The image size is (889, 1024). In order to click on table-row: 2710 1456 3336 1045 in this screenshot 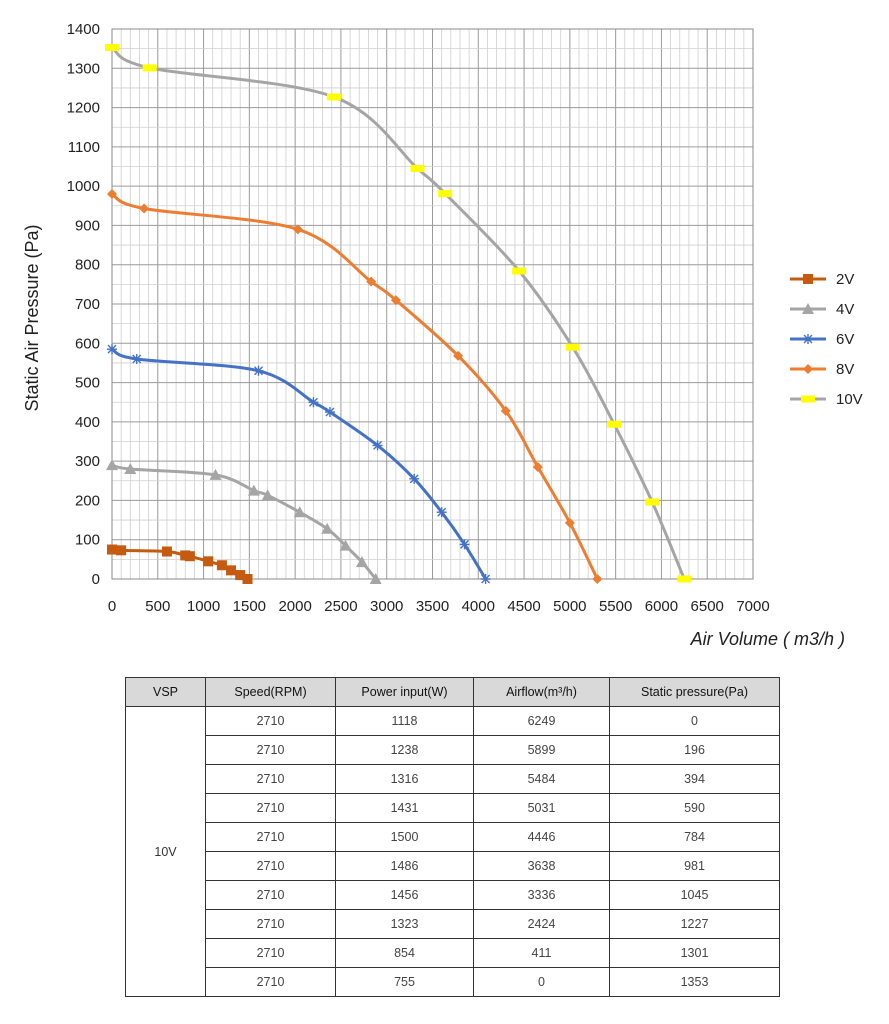, I will do `click(453, 895)`.